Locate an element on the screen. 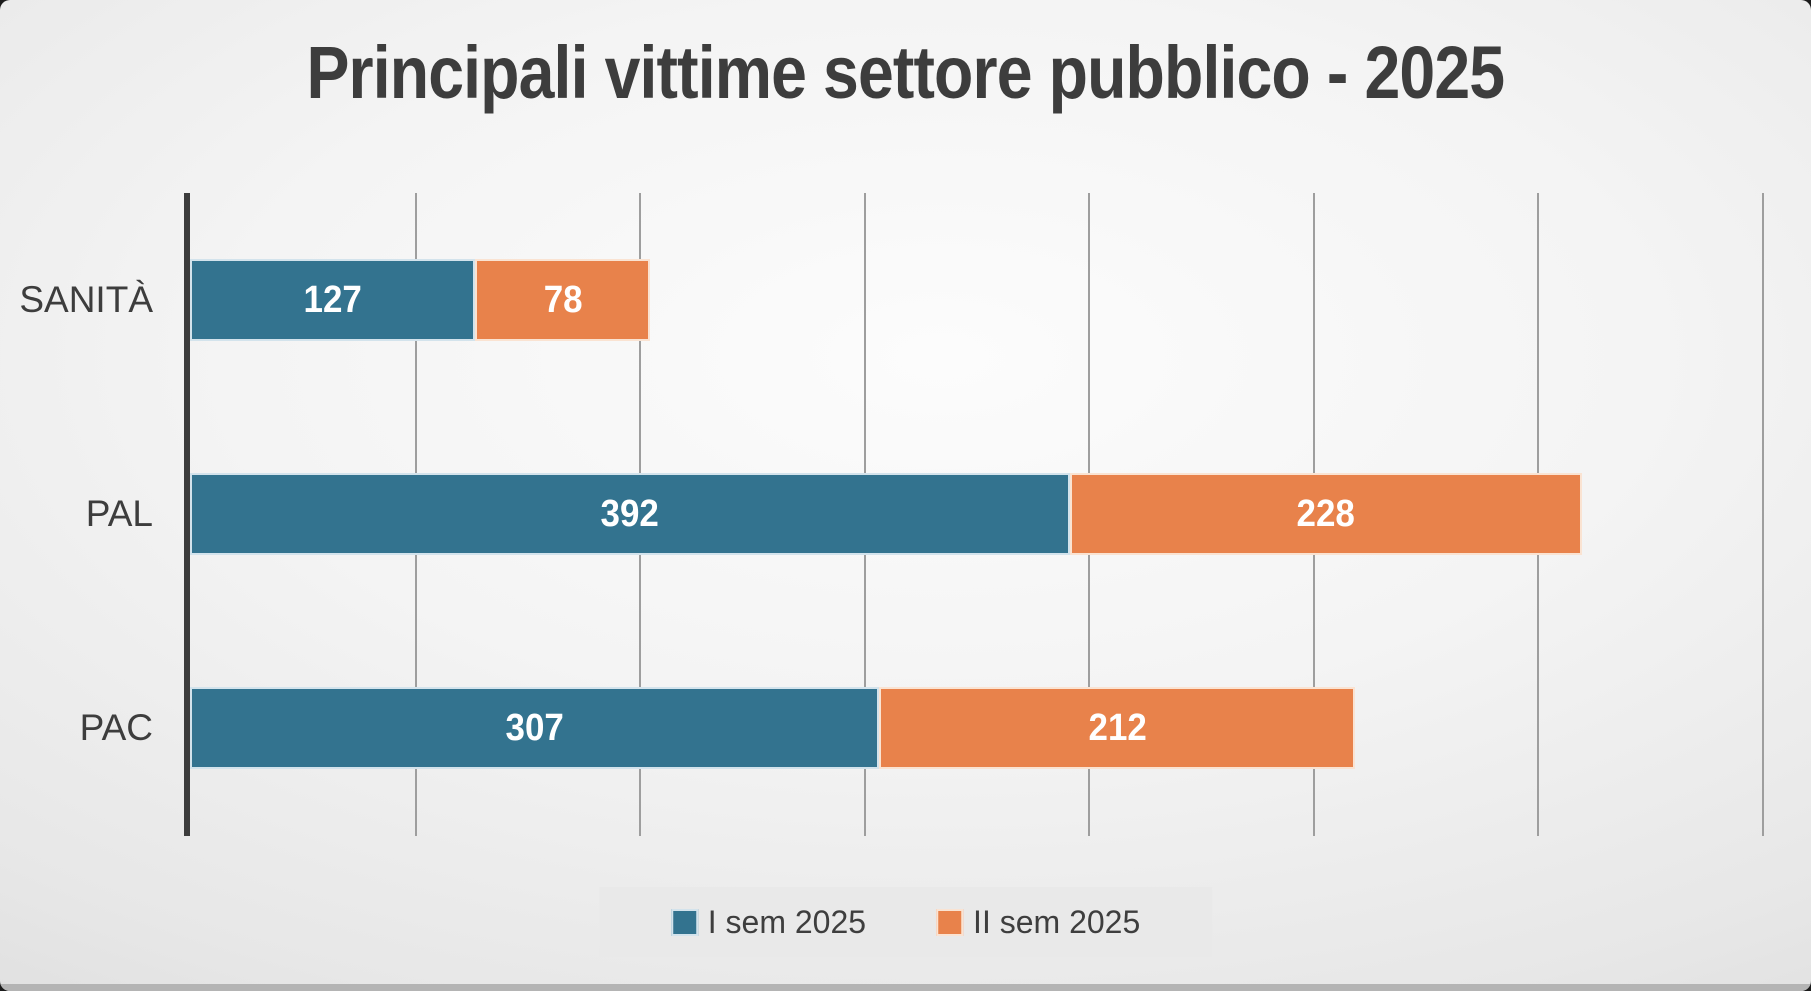  bar-value-label: 392 is located at coordinates (630, 513).